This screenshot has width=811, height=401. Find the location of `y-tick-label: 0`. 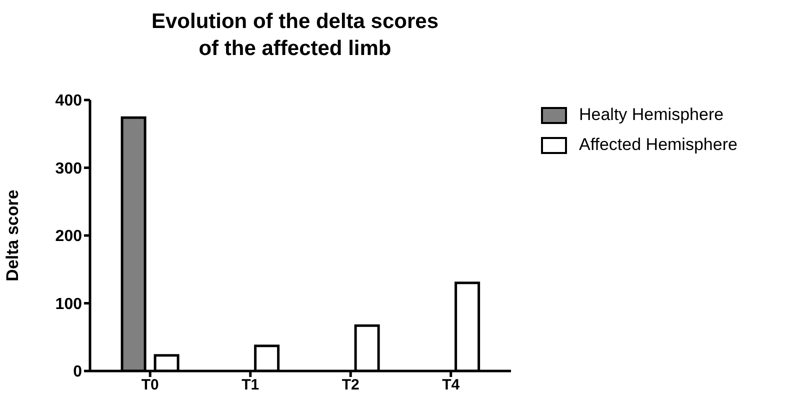

y-tick-label: 0 is located at coordinates (77, 372).